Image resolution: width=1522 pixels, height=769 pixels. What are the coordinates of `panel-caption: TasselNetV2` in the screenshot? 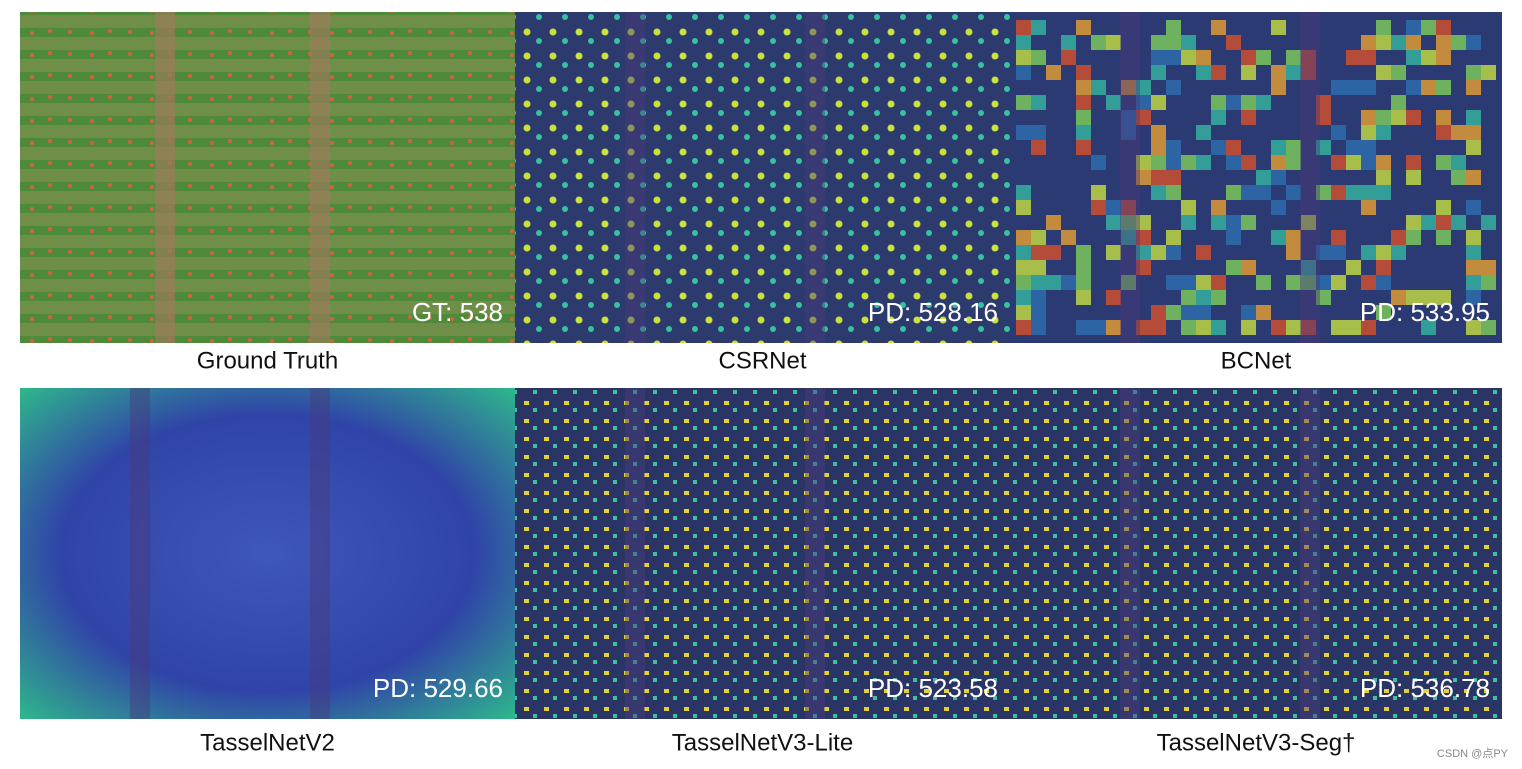 It's located at (267, 742).